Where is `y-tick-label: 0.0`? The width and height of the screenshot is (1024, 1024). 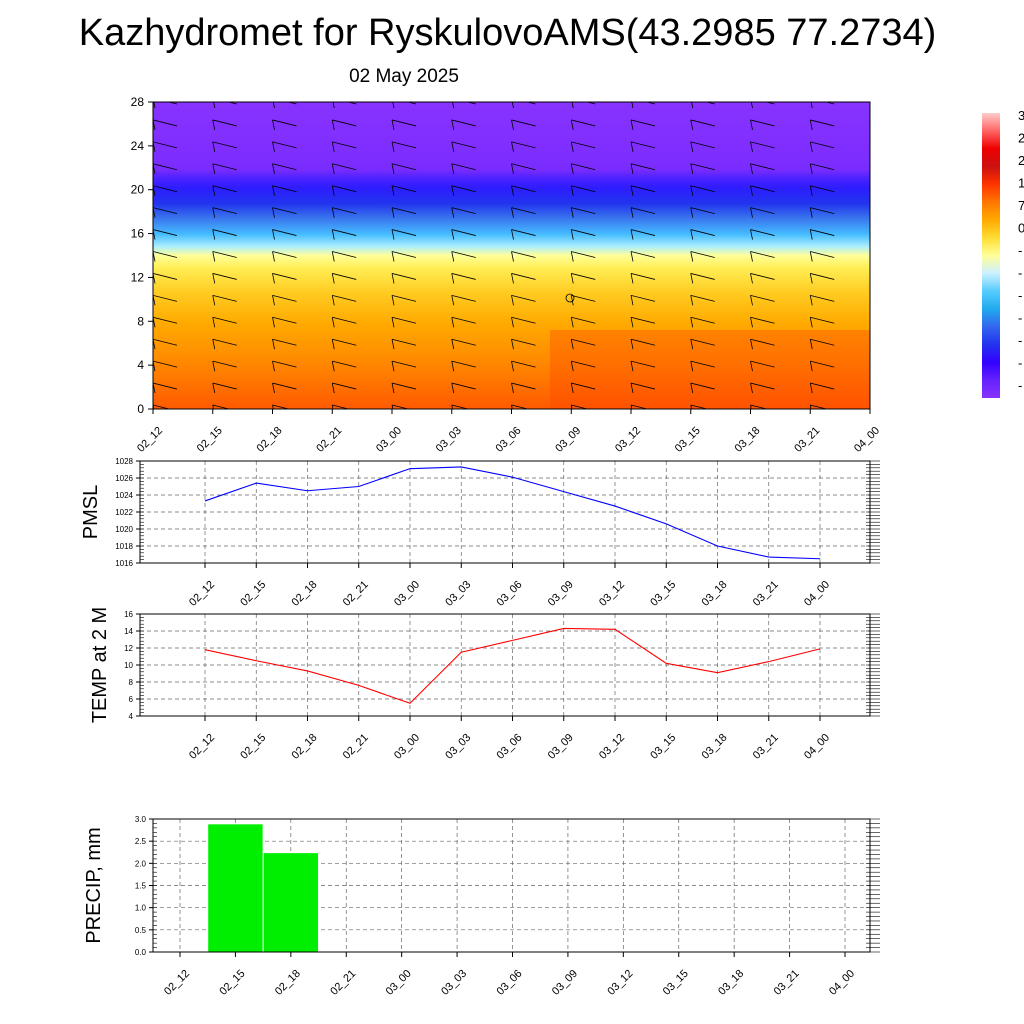
y-tick-label: 0.0 is located at coordinates (141, 952).